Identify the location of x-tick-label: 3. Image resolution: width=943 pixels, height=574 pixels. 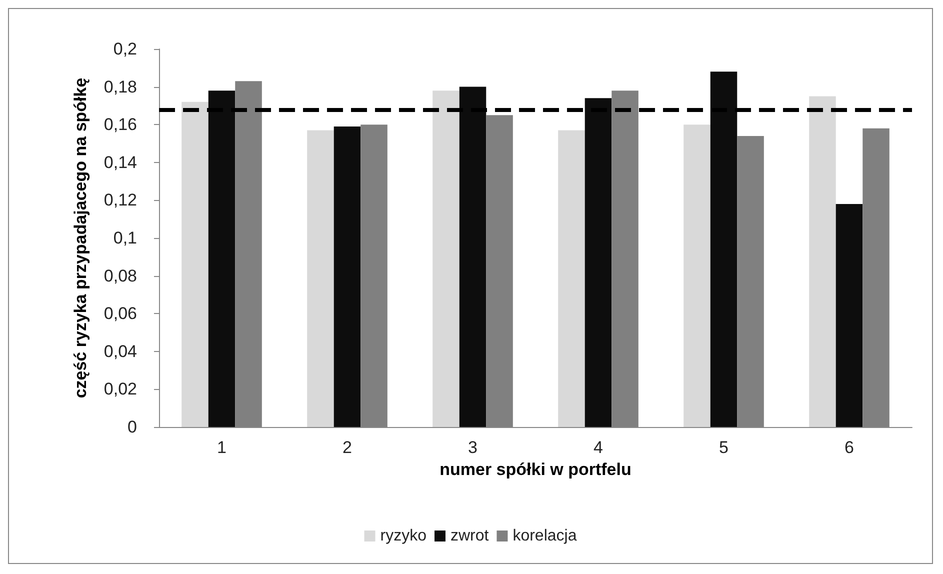
(473, 447).